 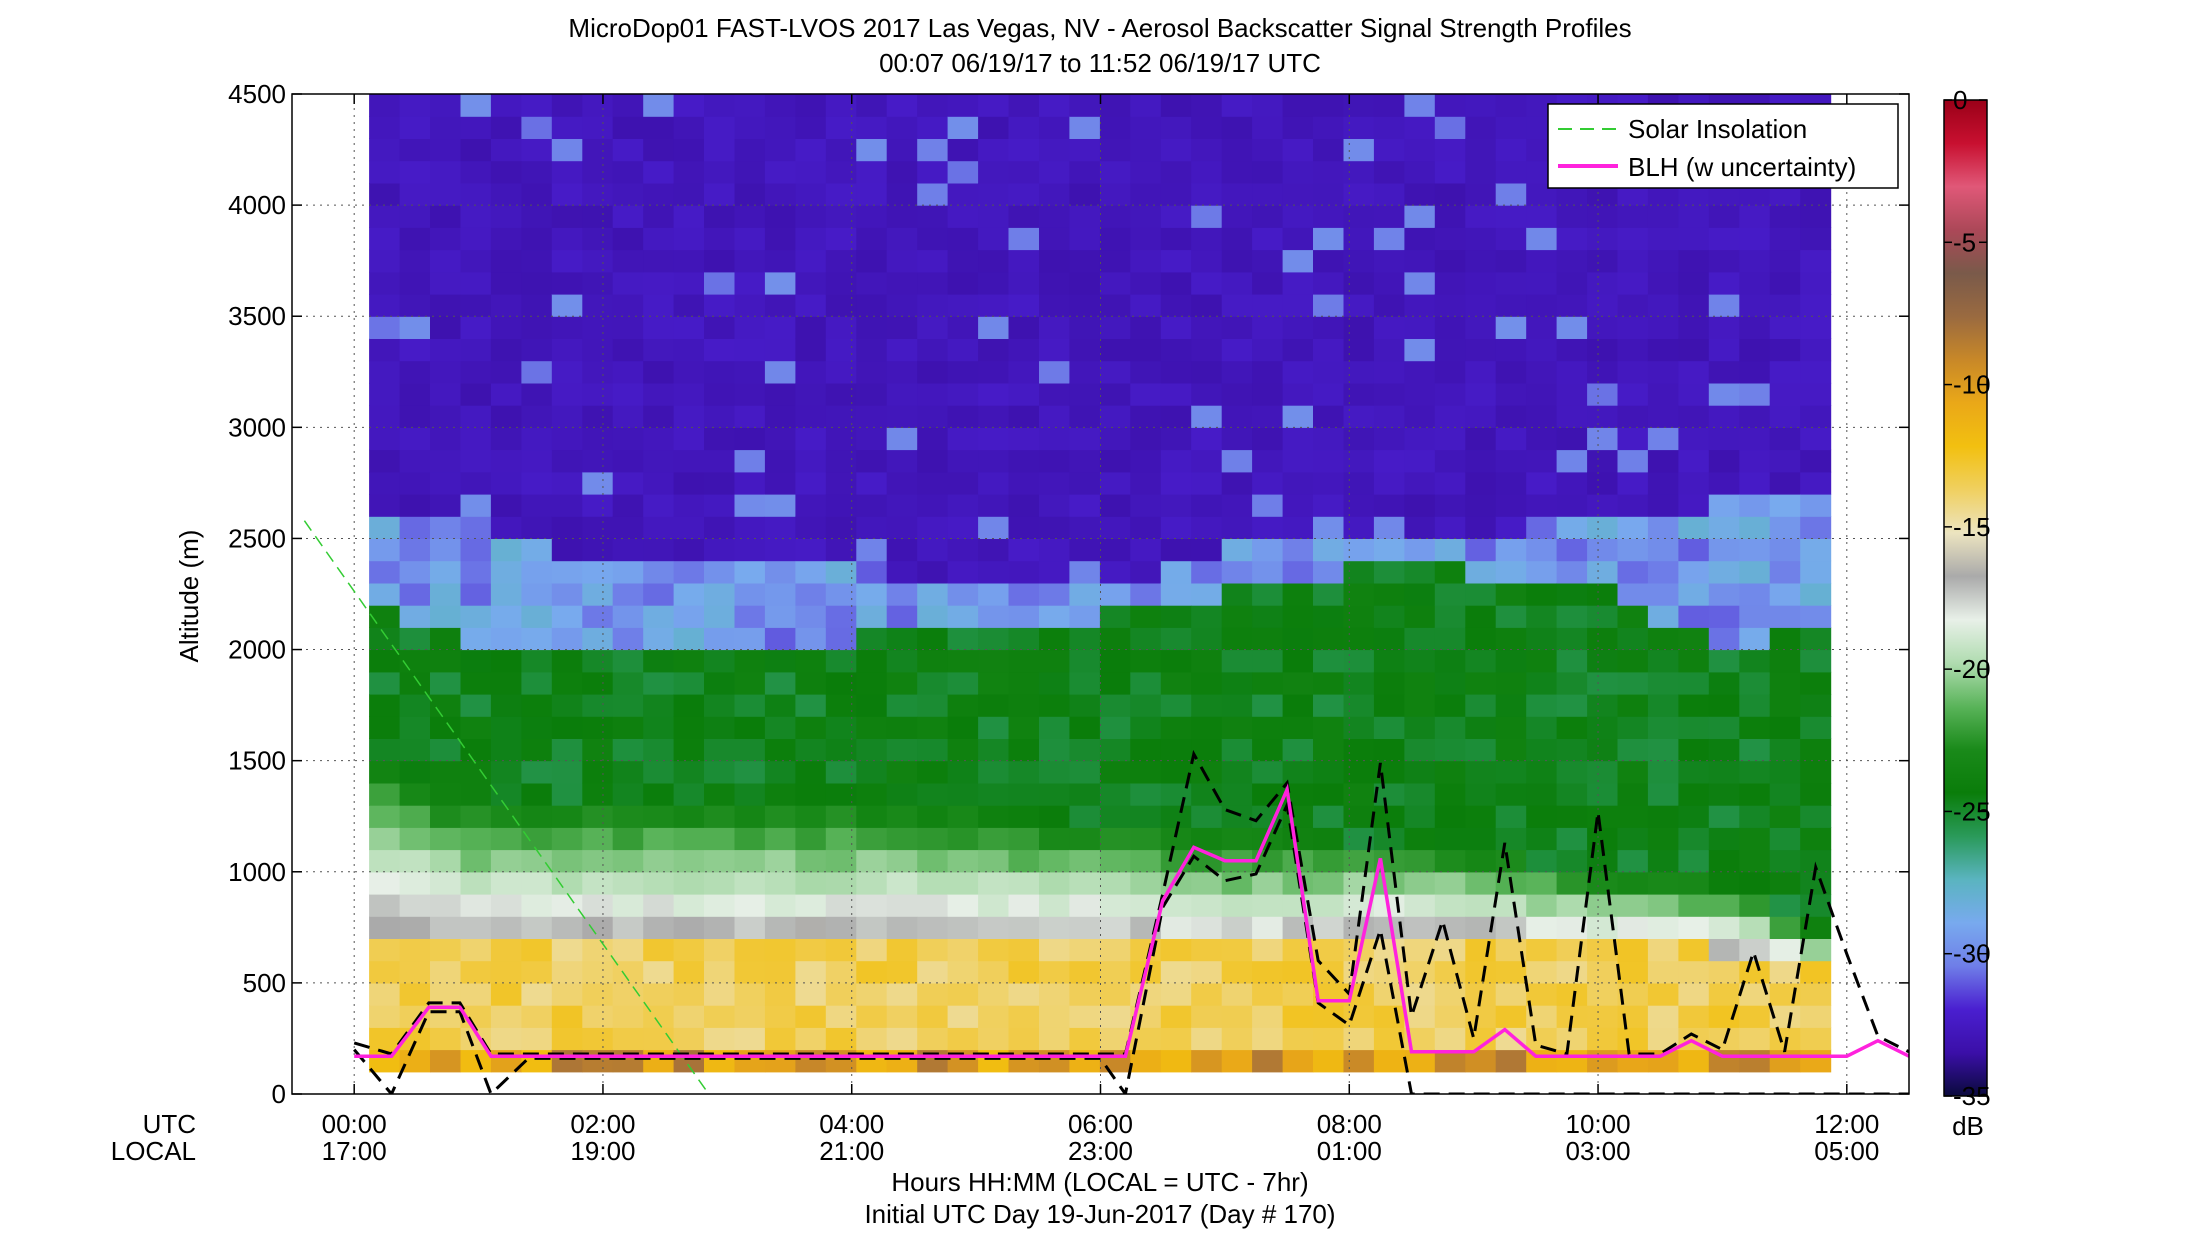 I want to click on legend-solar-label: Solar Insolation, so click(x=1717, y=129).